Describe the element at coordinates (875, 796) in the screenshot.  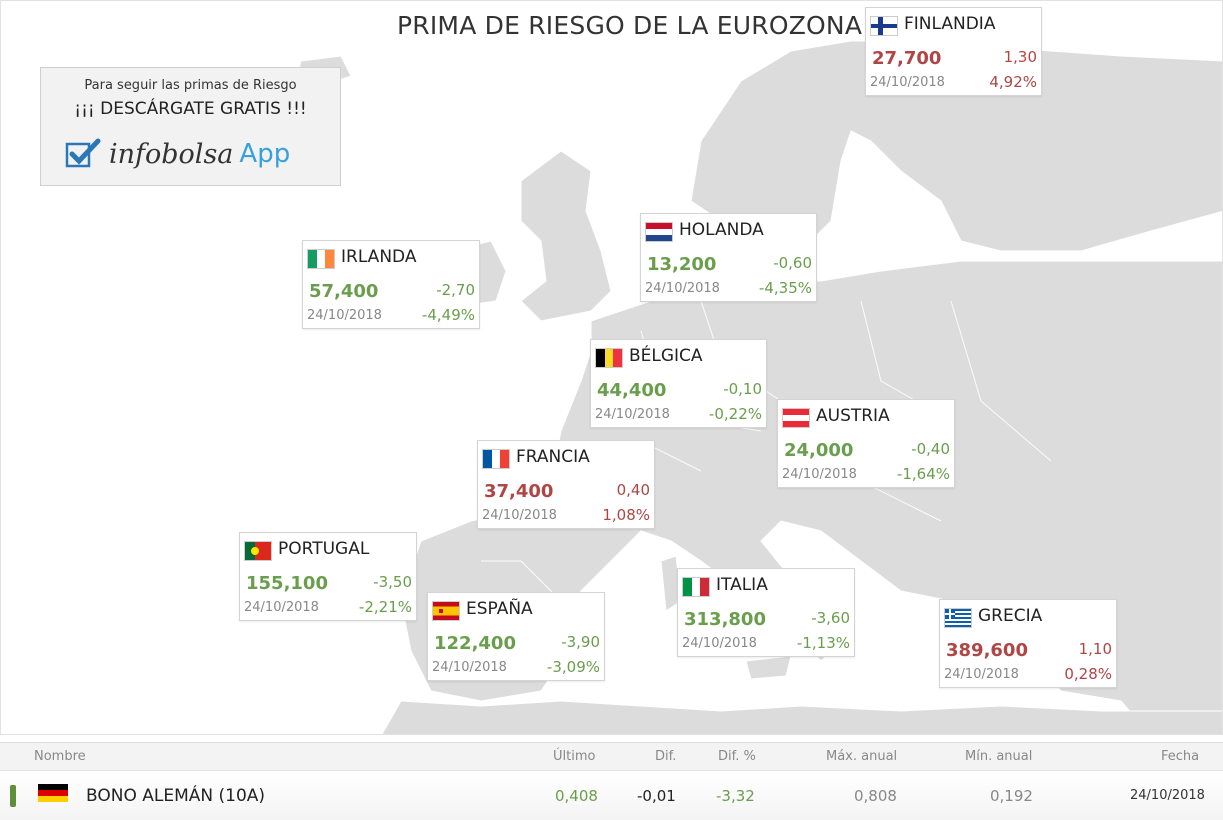
I see `row-max-anual: 0,808` at that location.